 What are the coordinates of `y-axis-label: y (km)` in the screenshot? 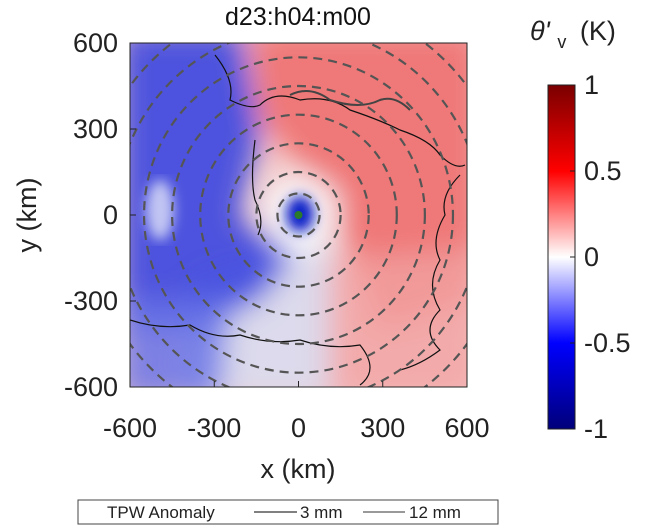 It's located at (27, 215).